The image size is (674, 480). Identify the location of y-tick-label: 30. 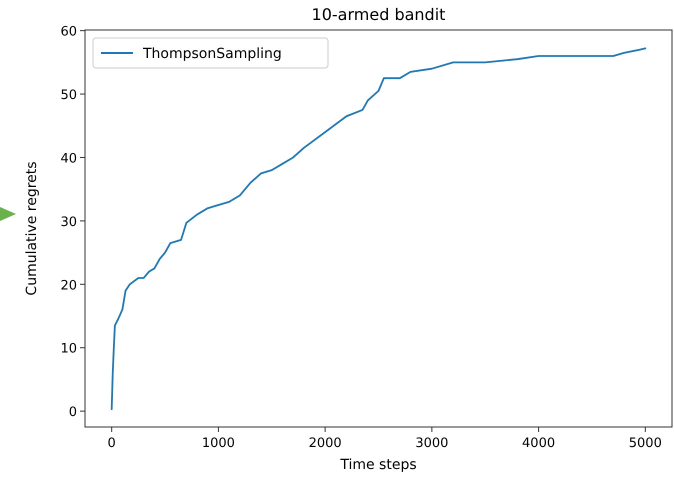
(68, 222).